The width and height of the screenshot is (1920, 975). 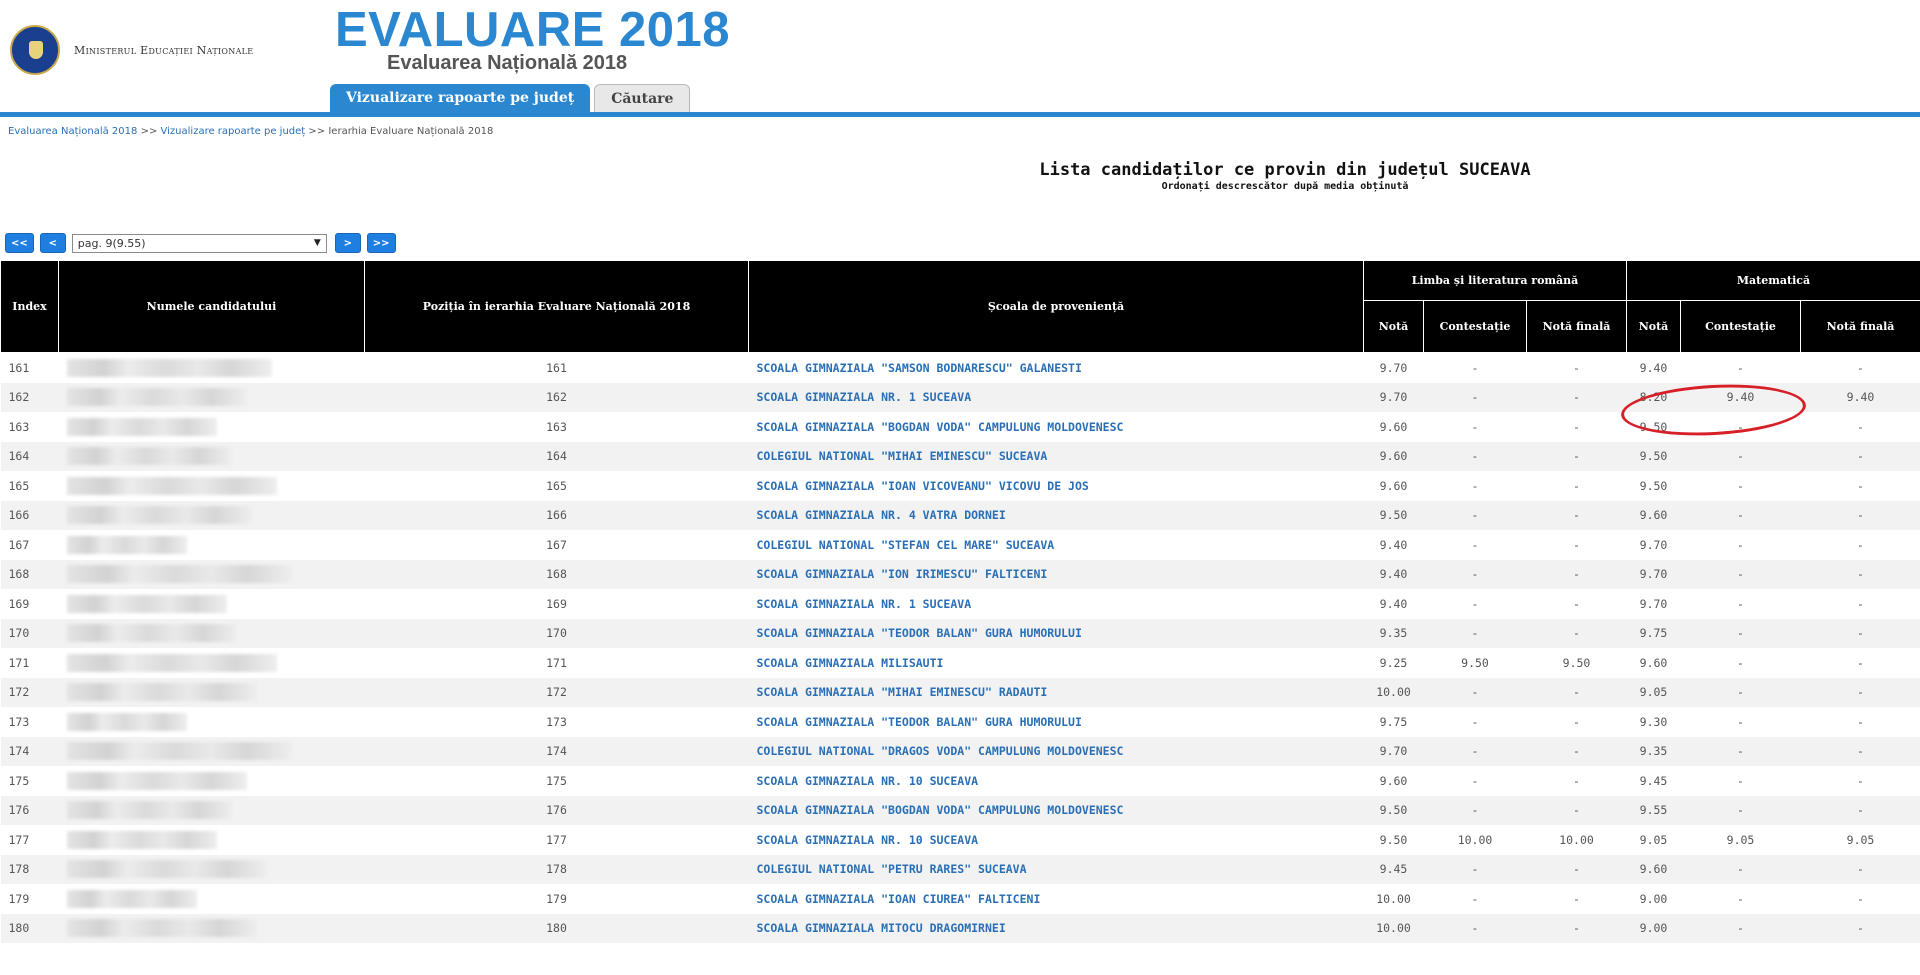 I want to click on cell-position: 164, so click(x=556, y=456).